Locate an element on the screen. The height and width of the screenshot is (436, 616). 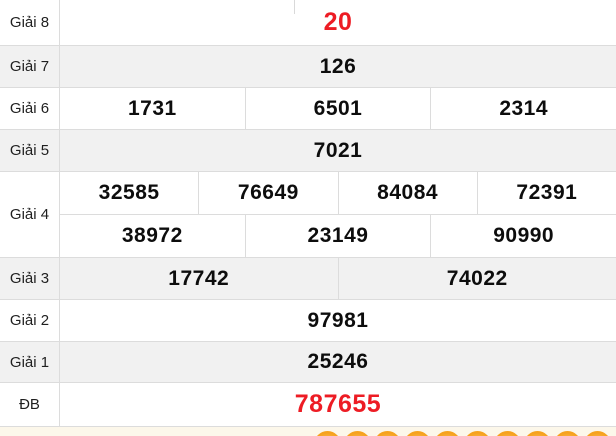
prize-label: Giải 1 is located at coordinates (30, 362).